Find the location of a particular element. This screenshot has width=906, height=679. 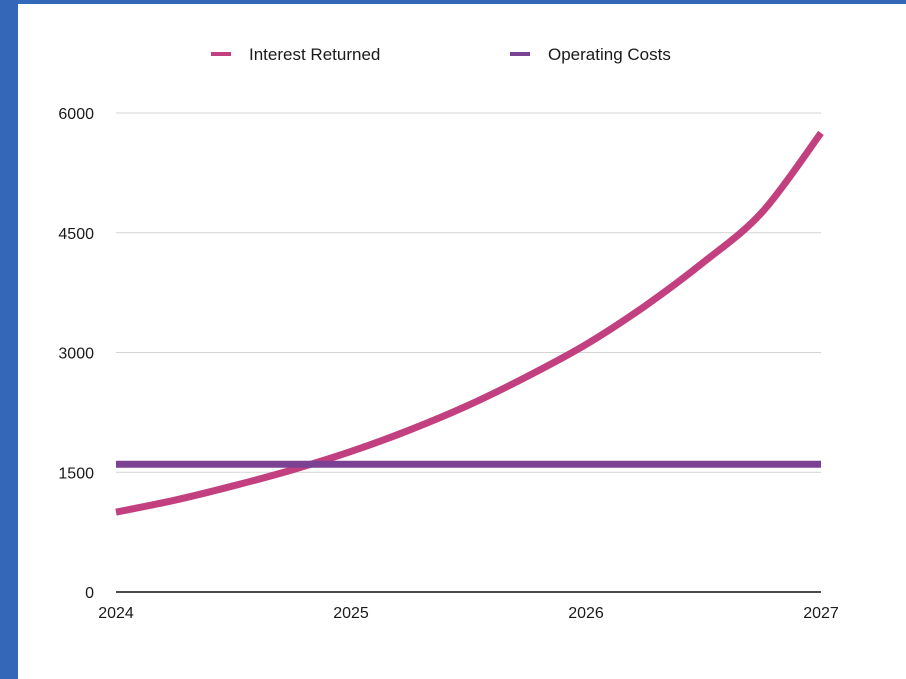

x-tick-label: 2024 is located at coordinates (116, 613).